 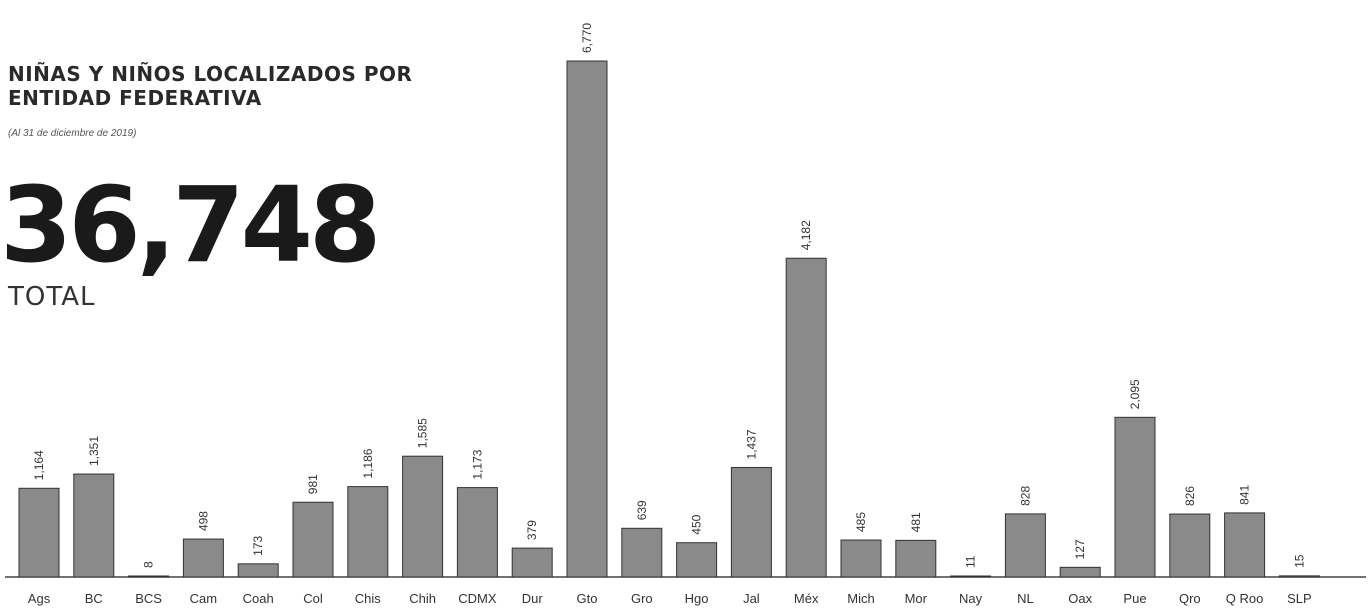 I want to click on category-label: Coah, so click(x=258, y=598).